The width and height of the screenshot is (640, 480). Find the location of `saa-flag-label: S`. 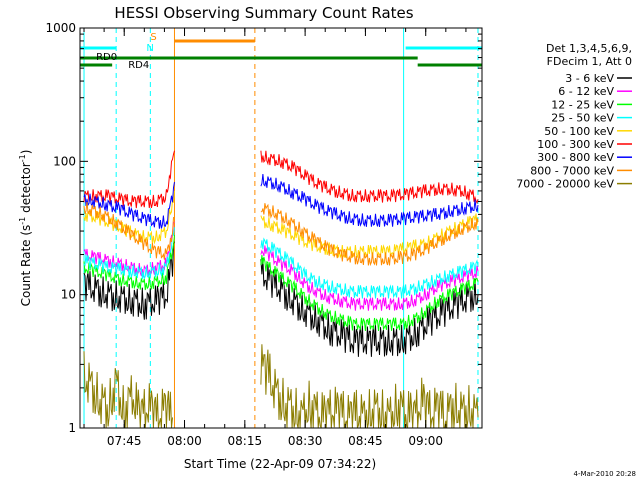

saa-flag-label: S is located at coordinates (153, 37).